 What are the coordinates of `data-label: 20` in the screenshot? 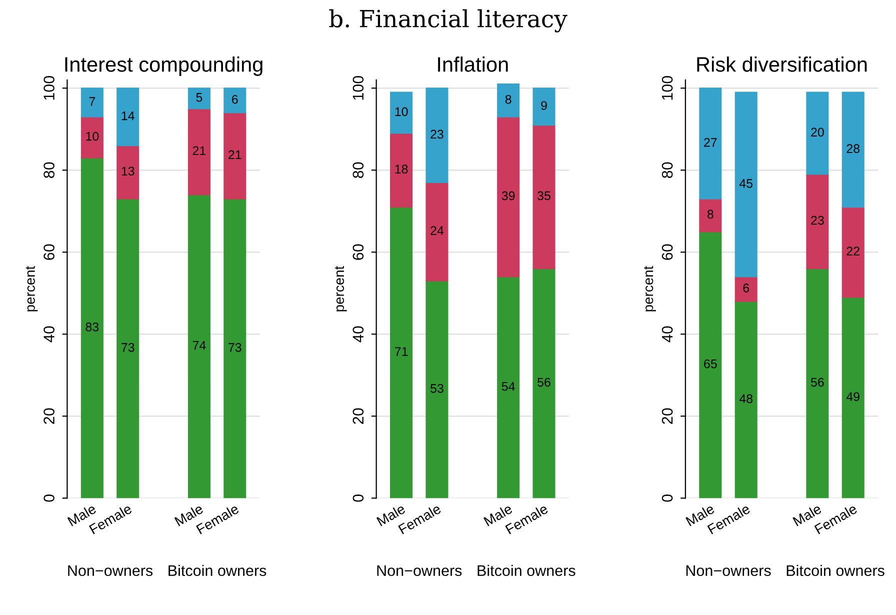 It's located at (817, 132).